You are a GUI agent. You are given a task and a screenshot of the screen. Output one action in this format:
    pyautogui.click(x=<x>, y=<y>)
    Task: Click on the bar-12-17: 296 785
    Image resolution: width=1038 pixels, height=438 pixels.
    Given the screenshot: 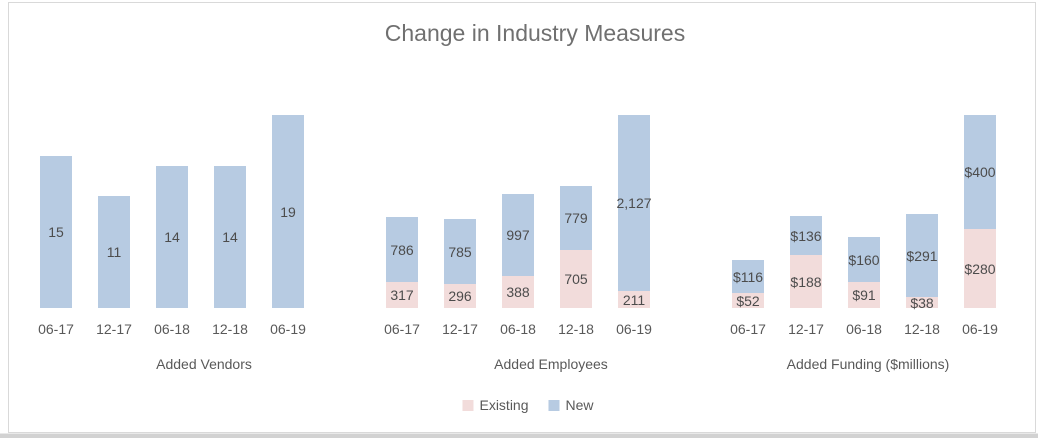 What is the action you would take?
    pyautogui.click(x=460, y=263)
    